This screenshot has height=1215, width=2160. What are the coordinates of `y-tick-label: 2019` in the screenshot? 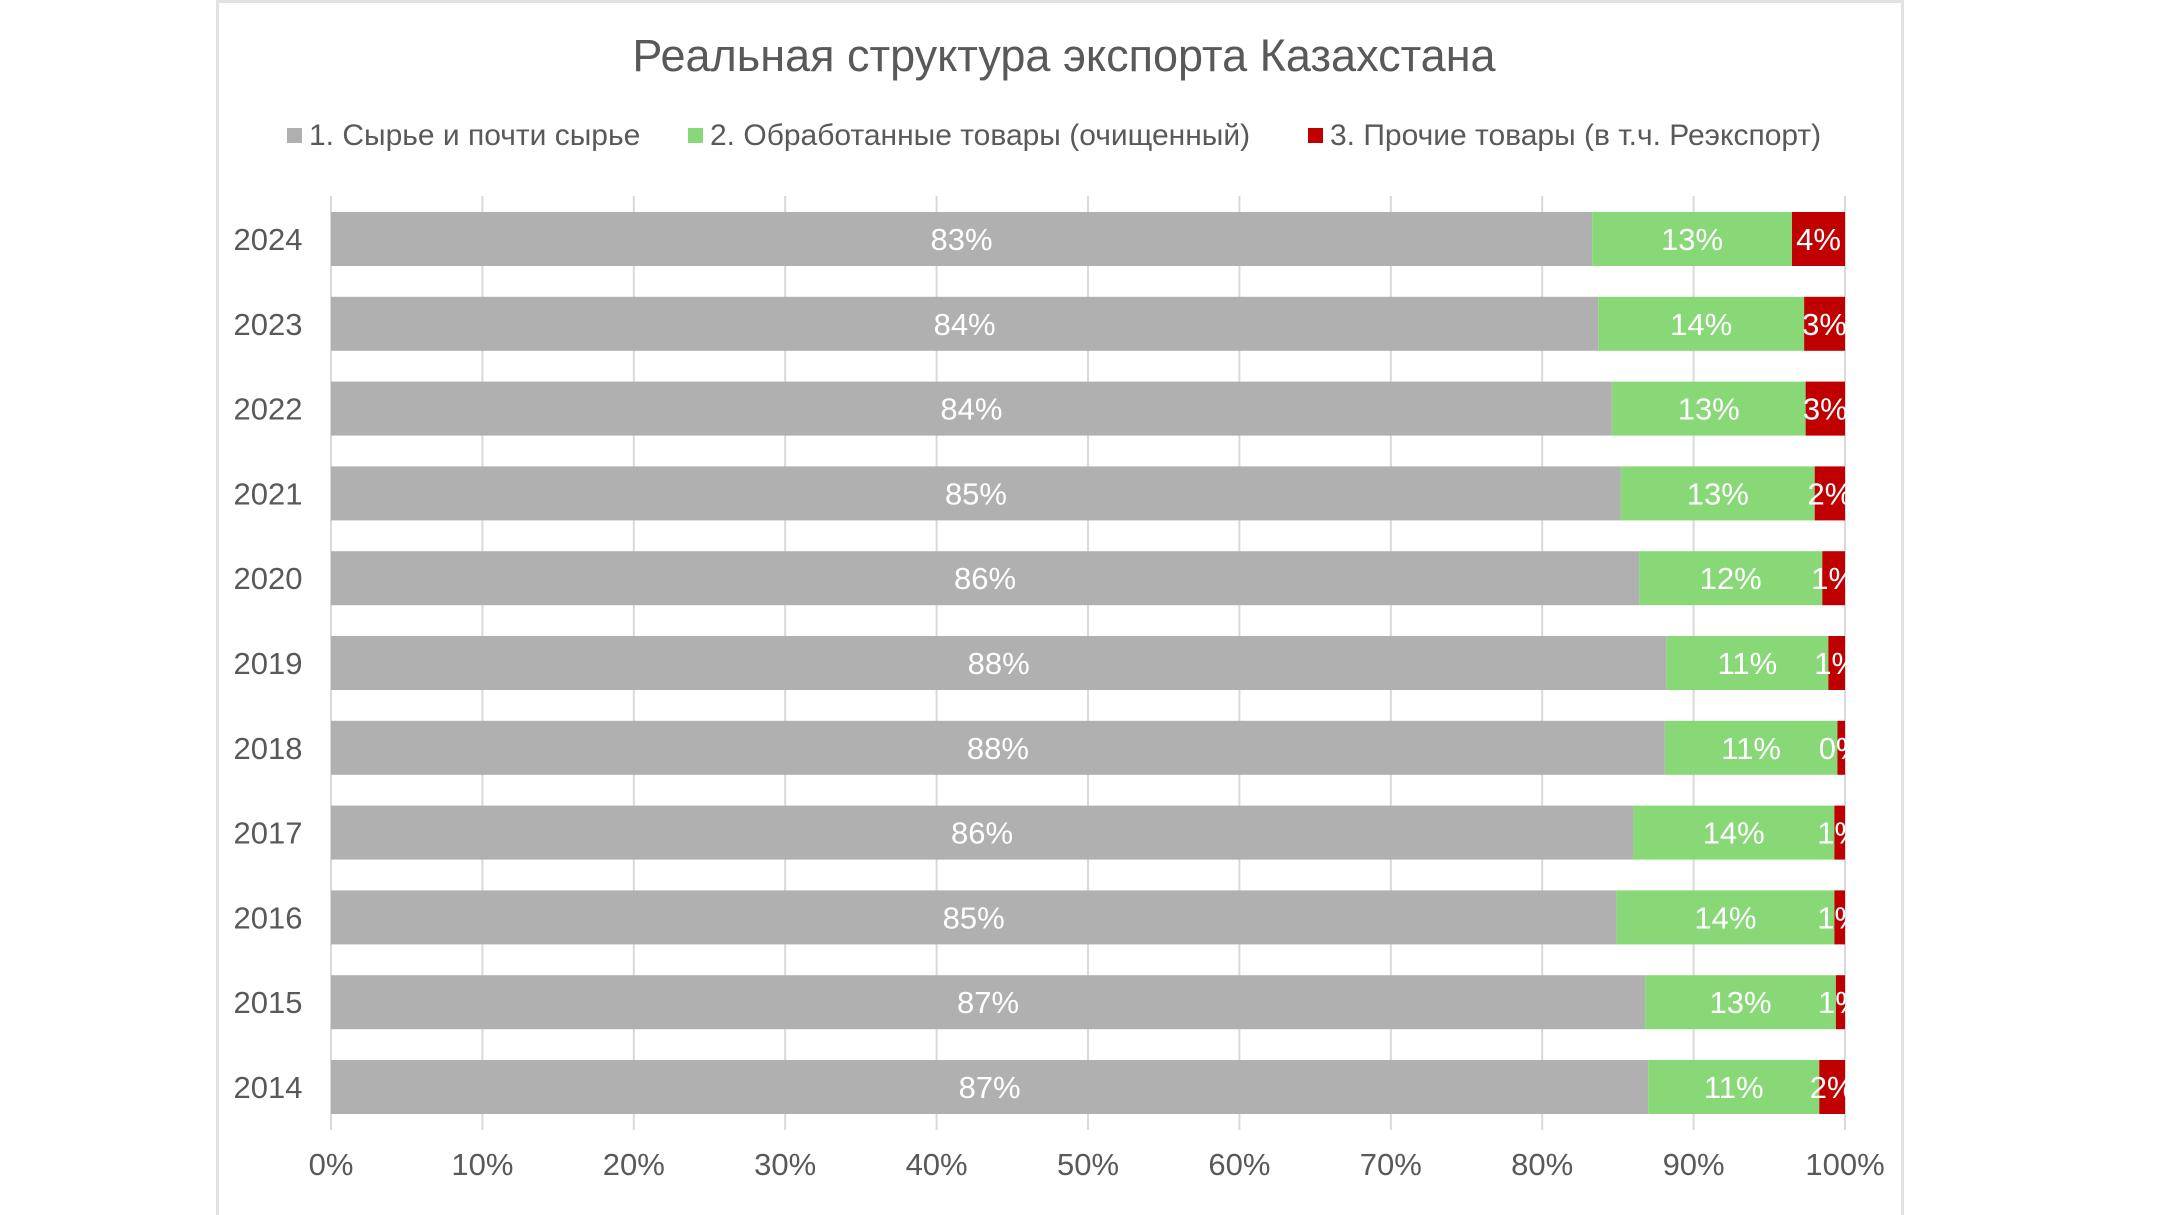 It's located at (268, 663).